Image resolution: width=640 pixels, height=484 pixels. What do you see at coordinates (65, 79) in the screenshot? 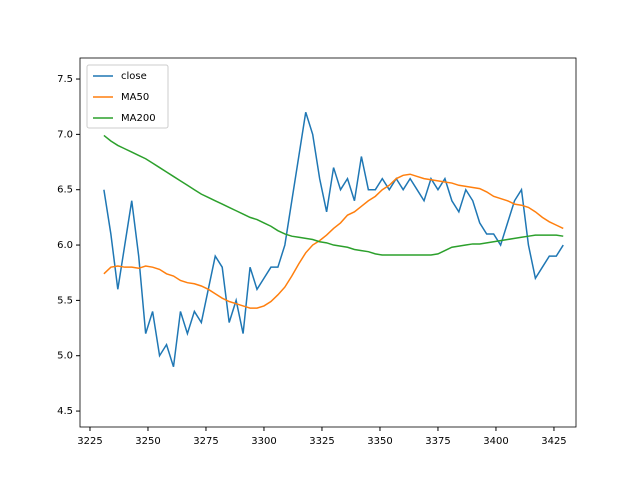
I see `y-tick-label: 7.5` at bounding box center [65, 79].